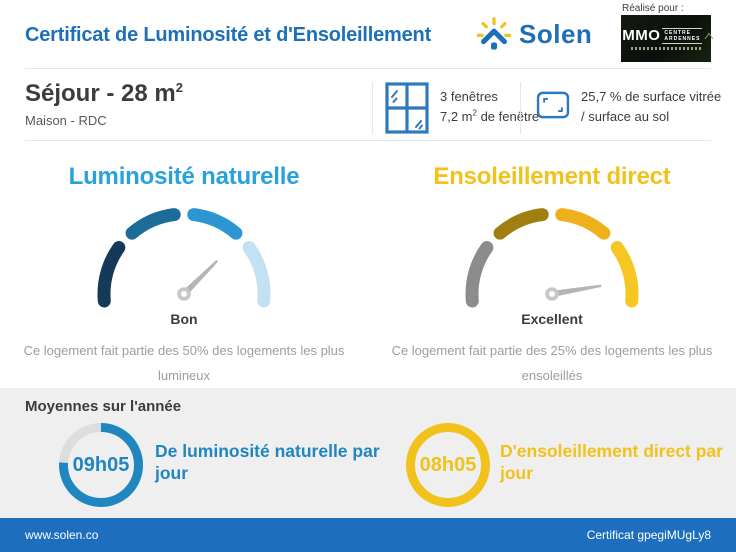  I want to click on sunlight-rating: Excellent, so click(552, 319).